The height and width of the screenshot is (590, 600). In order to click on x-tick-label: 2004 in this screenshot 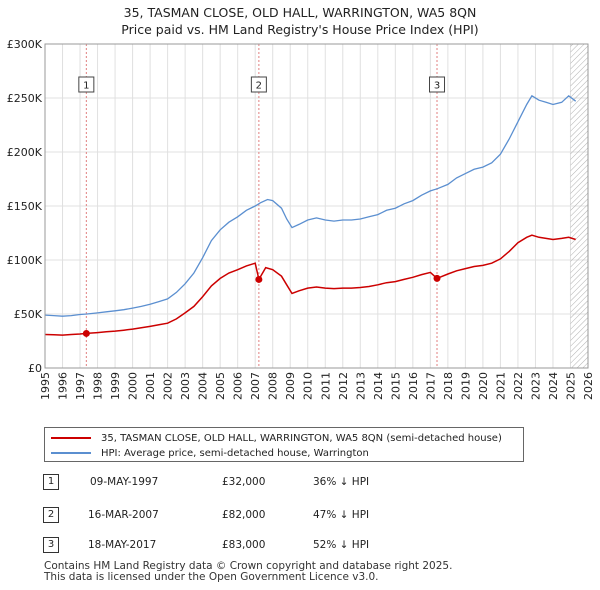, I will do `click(203, 386)`.